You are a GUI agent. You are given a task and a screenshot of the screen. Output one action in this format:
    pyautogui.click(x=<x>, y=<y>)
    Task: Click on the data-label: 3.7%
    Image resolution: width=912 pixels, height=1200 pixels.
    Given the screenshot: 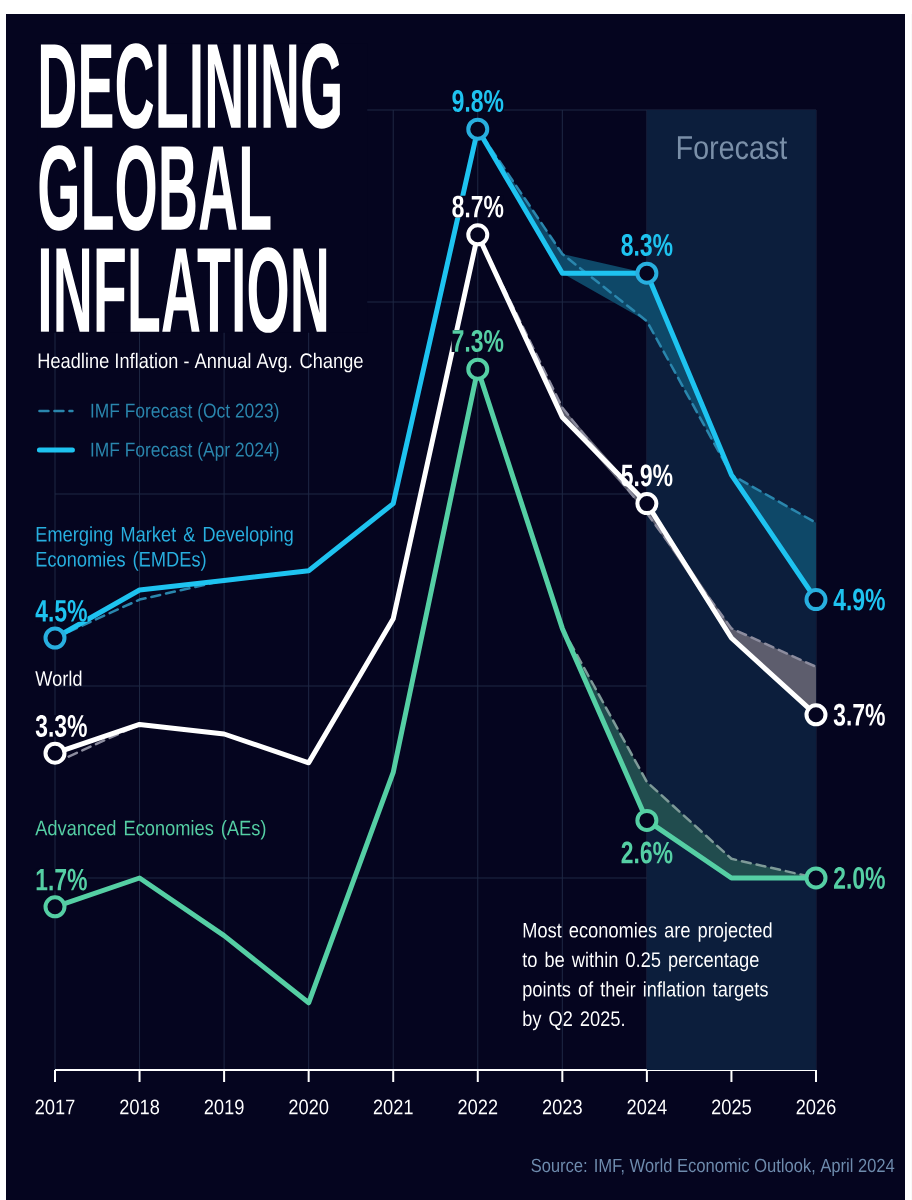 What is the action you would take?
    pyautogui.click(x=859, y=714)
    